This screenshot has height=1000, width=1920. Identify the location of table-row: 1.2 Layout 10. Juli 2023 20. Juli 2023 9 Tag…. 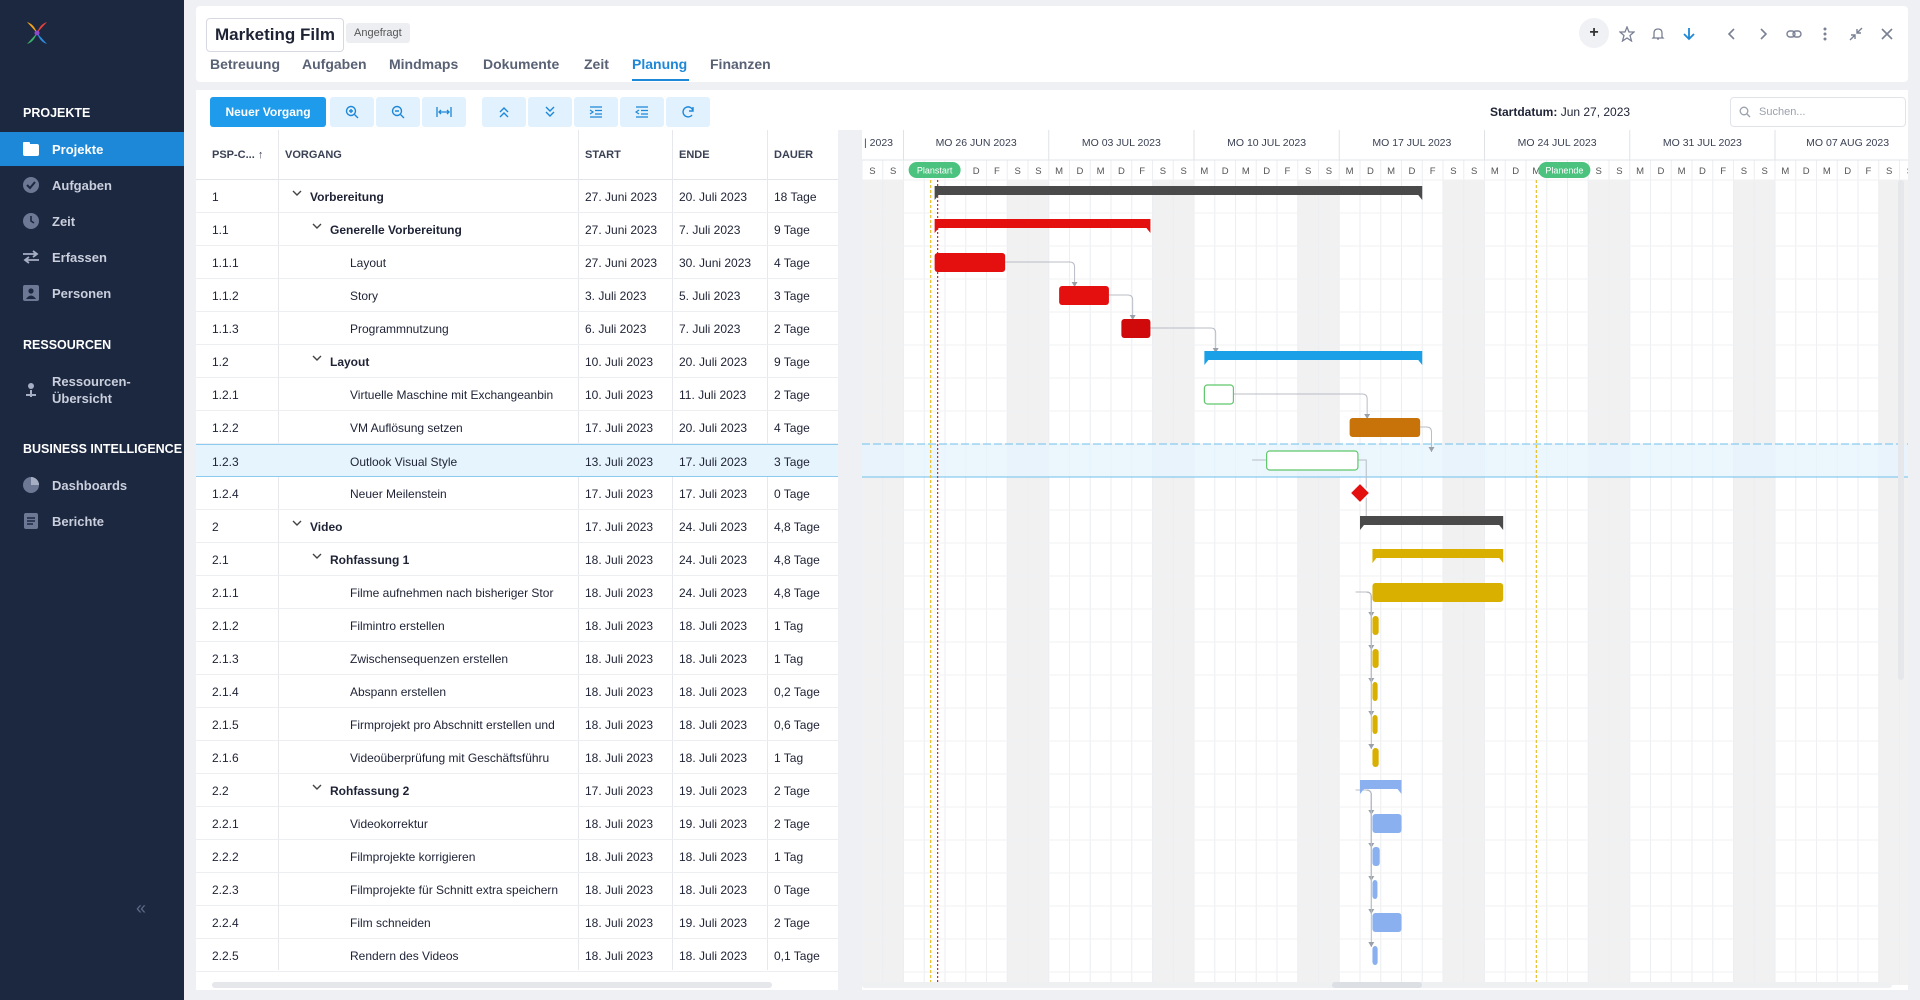
(517, 361).